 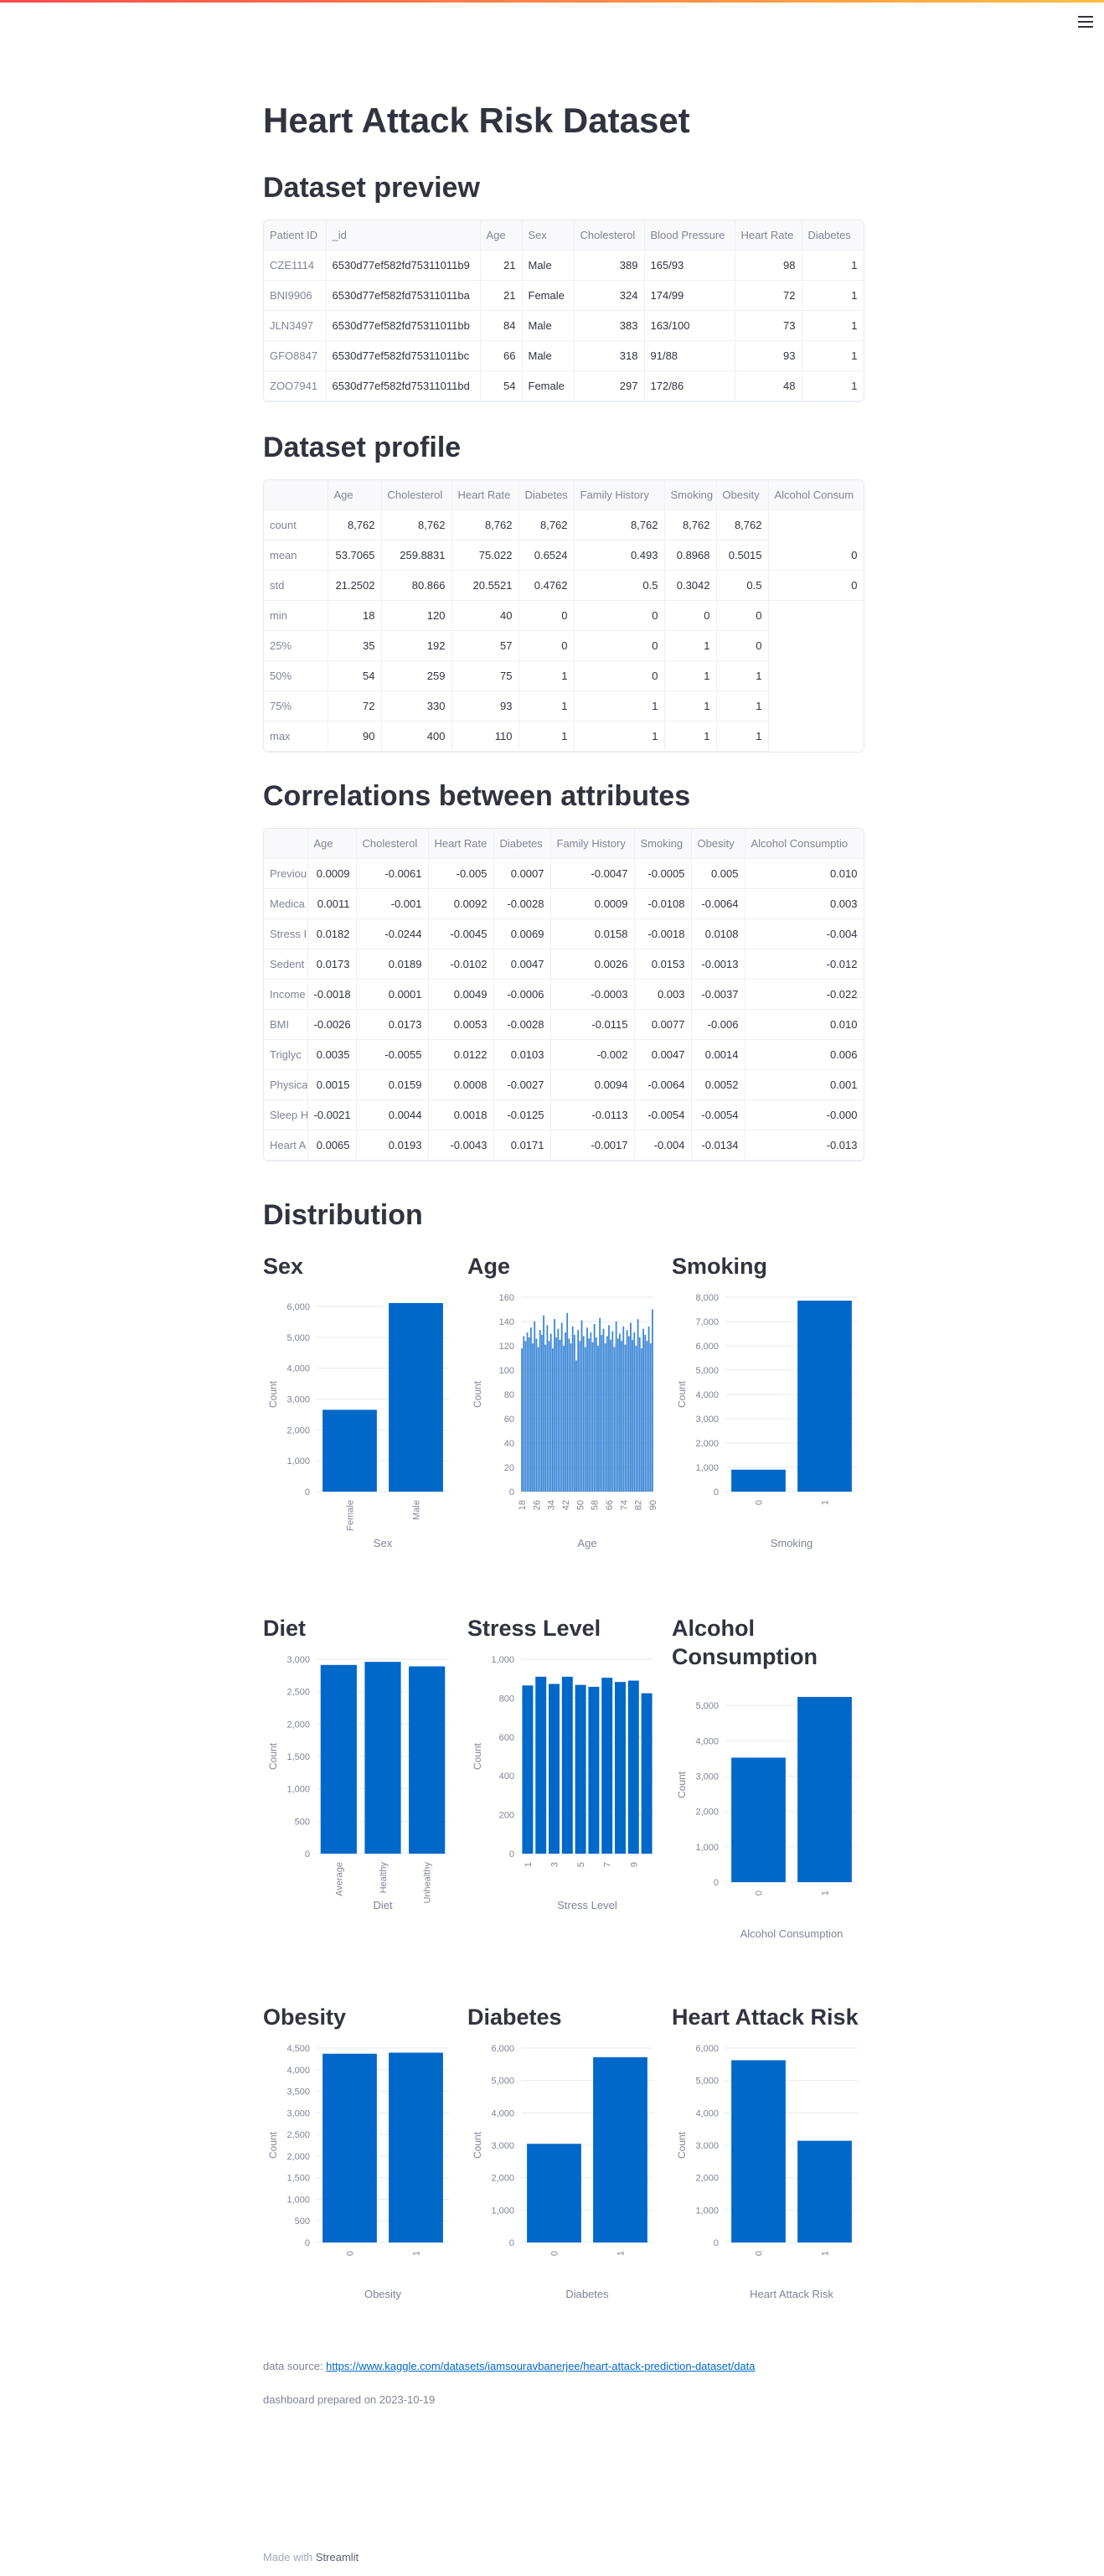 I want to click on table-cell: -0.012, so click(x=804, y=964).